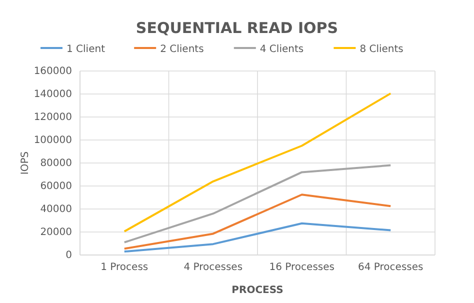 Image resolution: width=474 pixels, height=303 pixels. I want to click on y-tick-label: 60000, so click(56, 186).